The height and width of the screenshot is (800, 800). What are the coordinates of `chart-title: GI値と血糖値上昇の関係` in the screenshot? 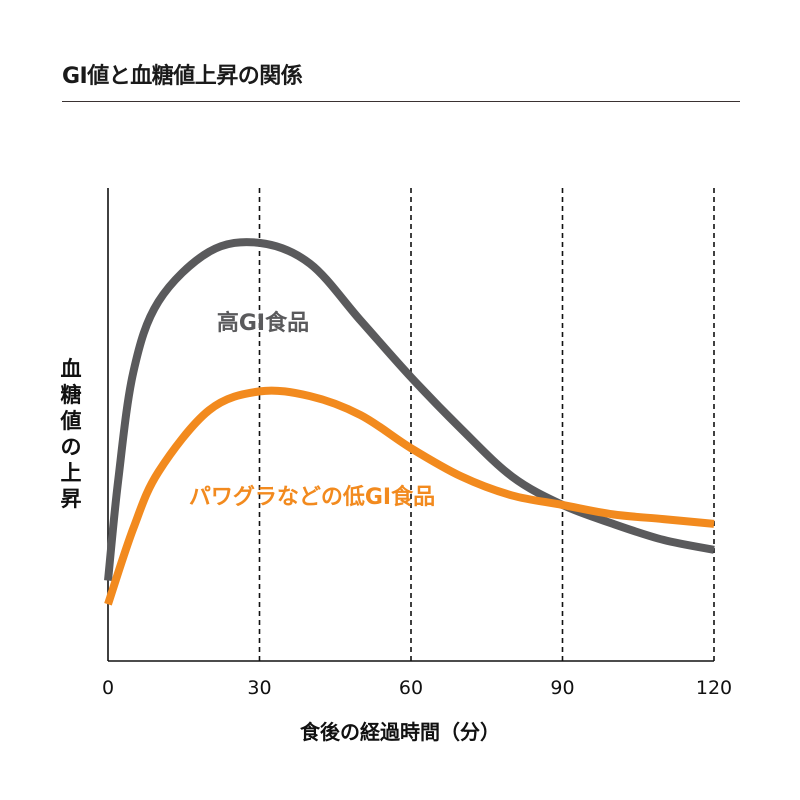 It's located at (182, 76).